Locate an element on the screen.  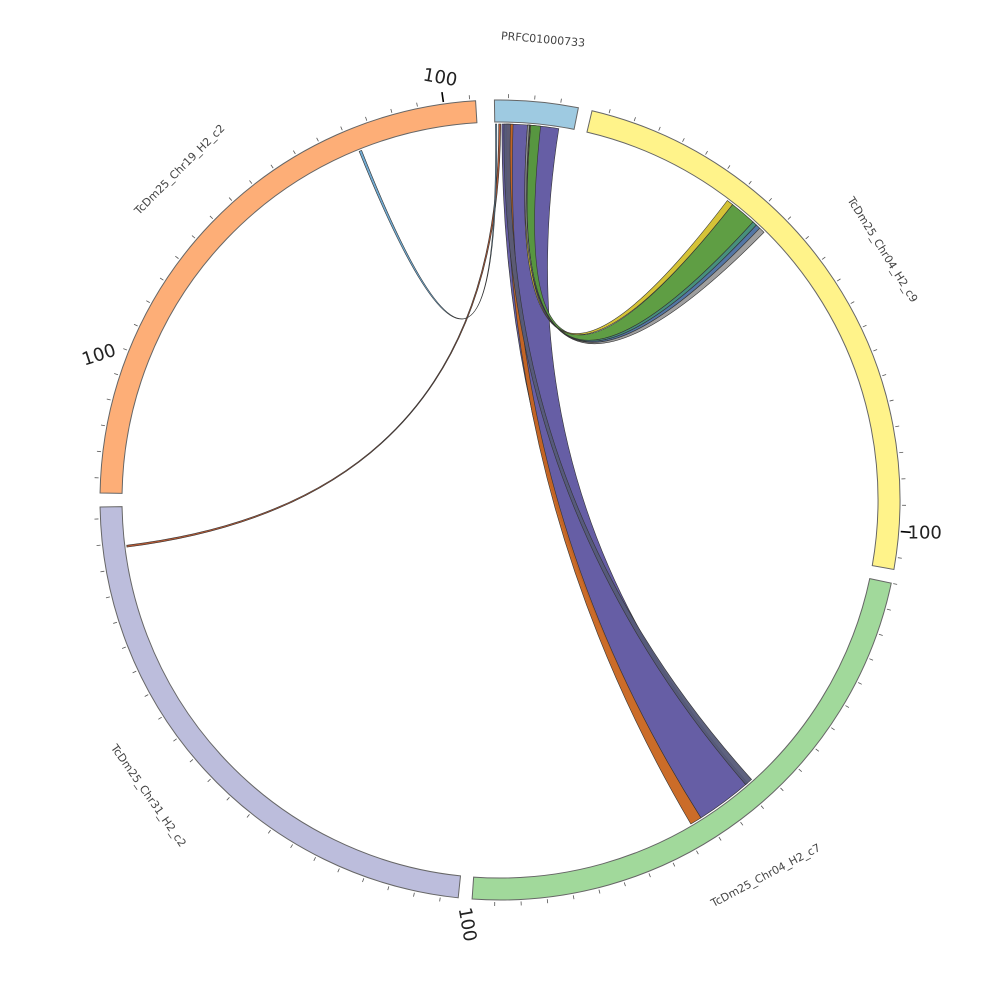
segment-label-tcdm25-chr04-h2-c7: TcDm25_Chr04_H2_c7 is located at coordinates (765, 875).